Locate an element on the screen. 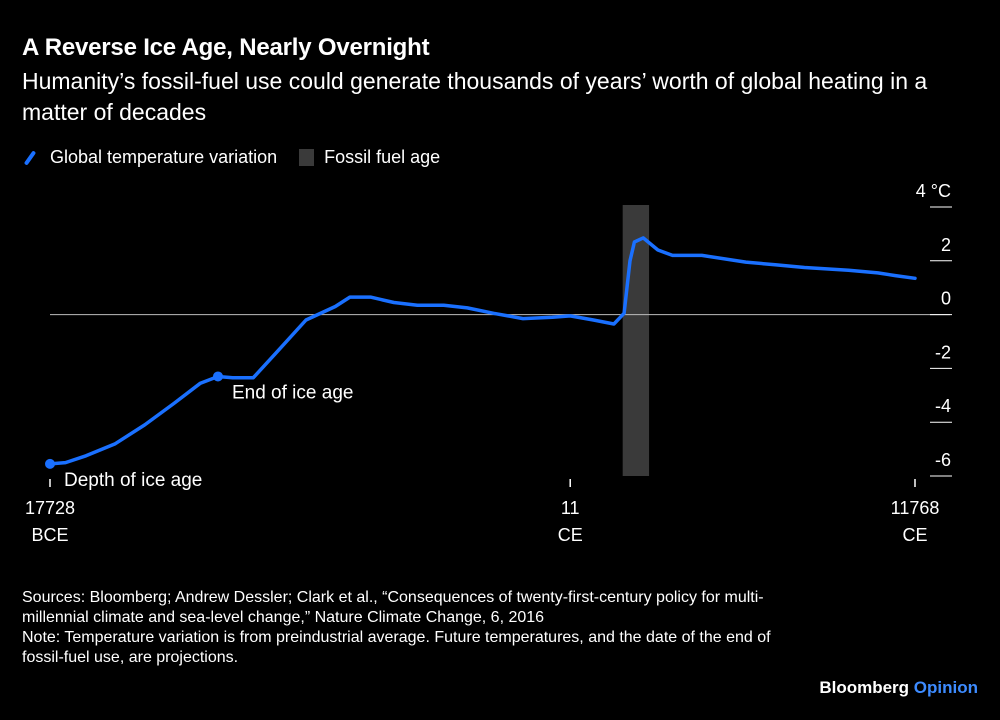 Image resolution: width=1000 pixels, height=720 pixels. y-tick-label-0: 4 °C is located at coordinates (933, 191).